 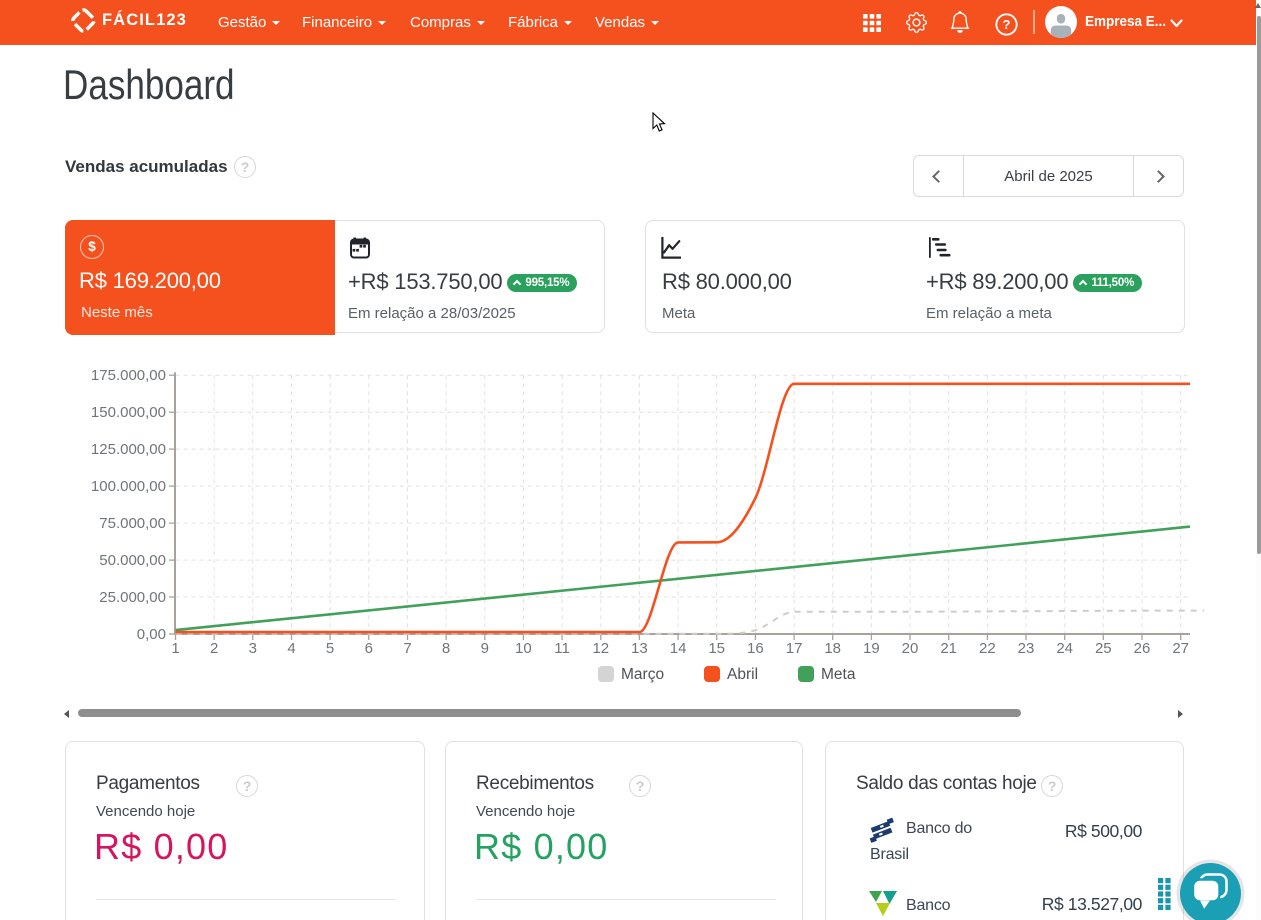 I want to click on svg-text: 26, so click(x=1142, y=648).